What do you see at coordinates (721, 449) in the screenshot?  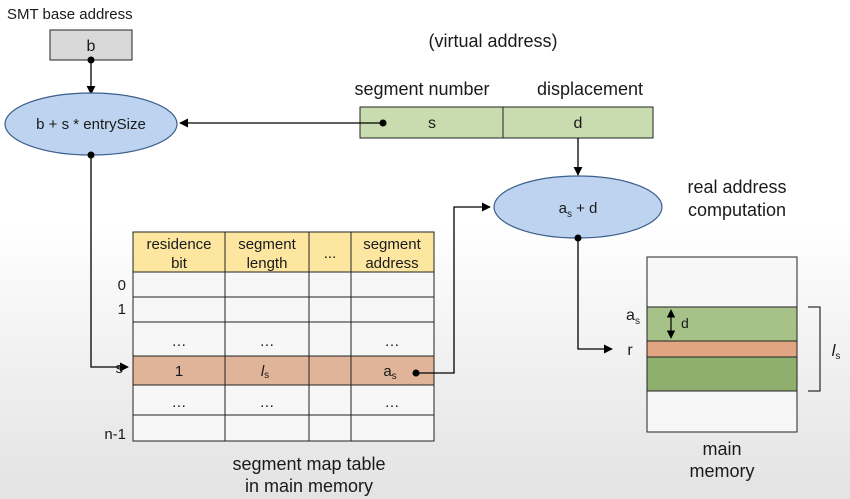 I see `memory-caption-1: main` at bounding box center [721, 449].